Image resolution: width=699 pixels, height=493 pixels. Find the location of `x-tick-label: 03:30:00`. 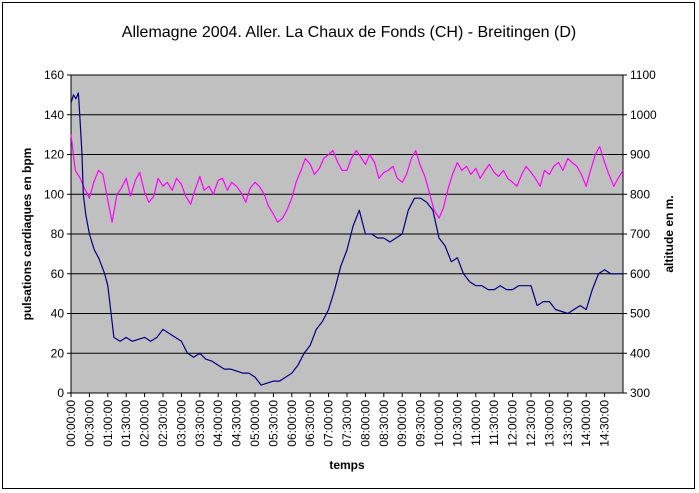

x-tick-label: 03:30:00 is located at coordinates (200, 423).